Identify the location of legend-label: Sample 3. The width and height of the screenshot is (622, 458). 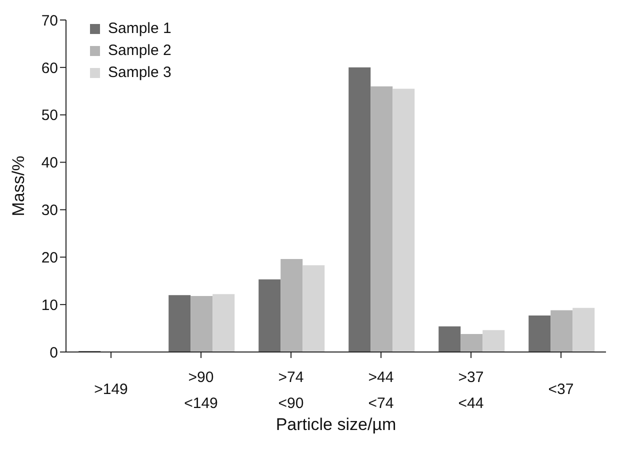
(140, 73).